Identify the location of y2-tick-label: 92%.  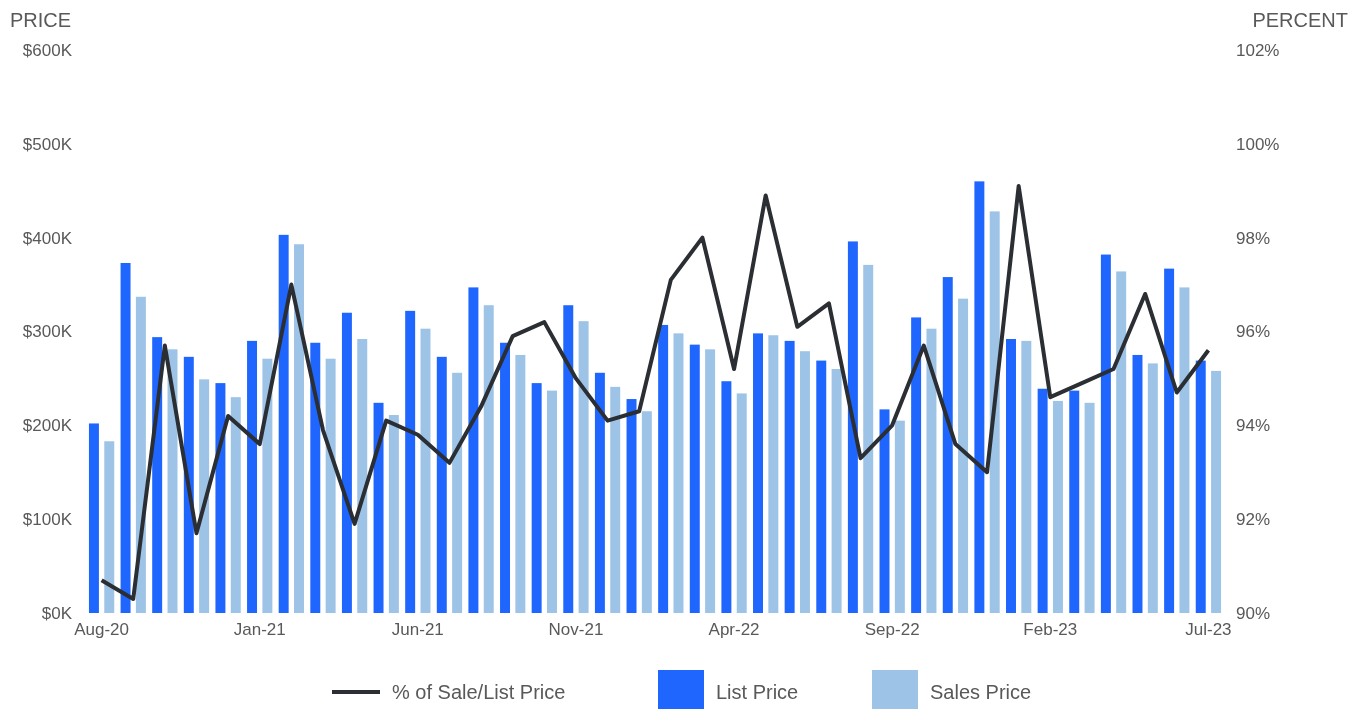
(1253, 520).